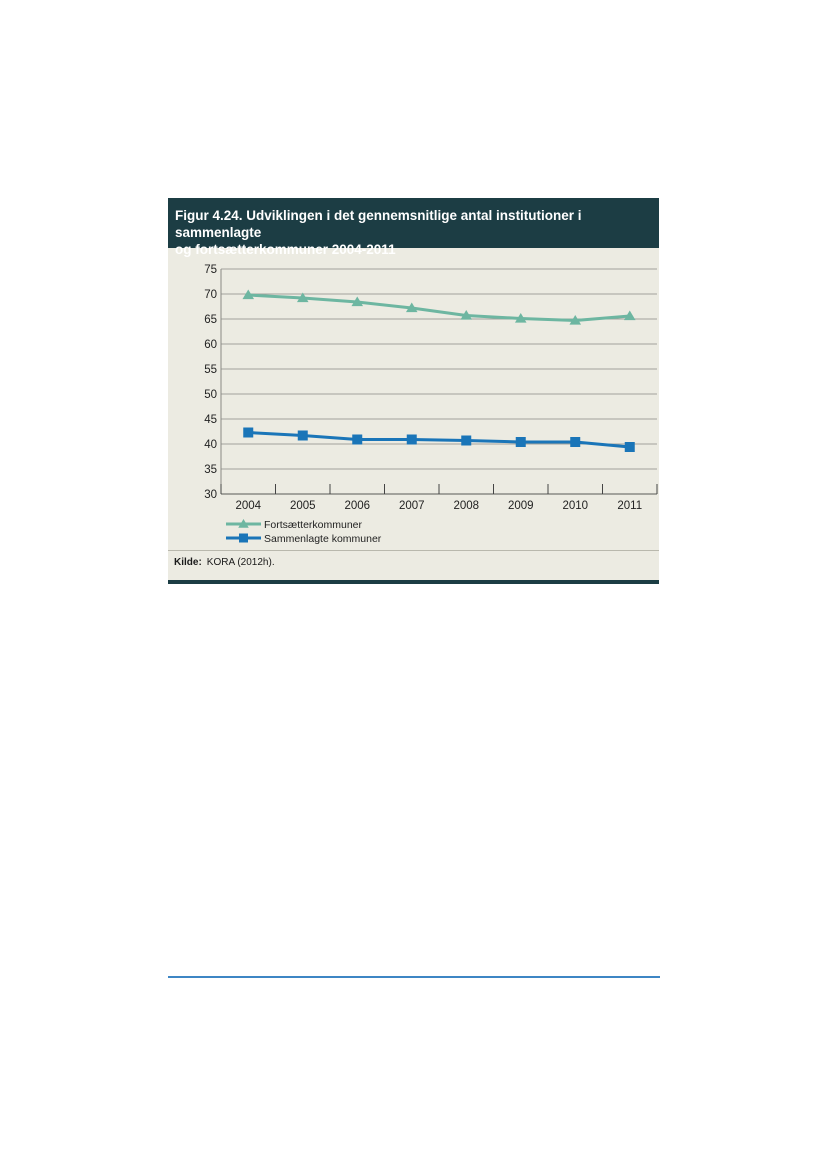  What do you see at coordinates (466, 506) in the screenshot?
I see `x-tick-label: 2008` at bounding box center [466, 506].